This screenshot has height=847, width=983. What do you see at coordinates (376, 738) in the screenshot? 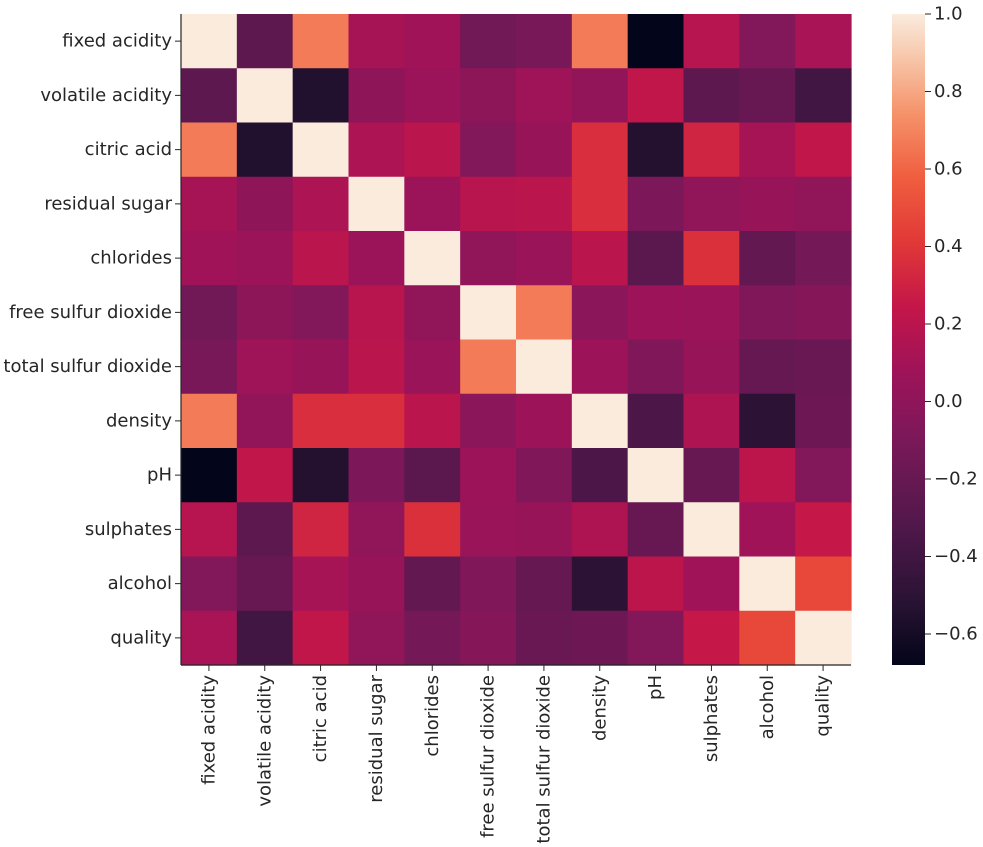
I see `x-tick-label: residual sugar` at bounding box center [376, 738].